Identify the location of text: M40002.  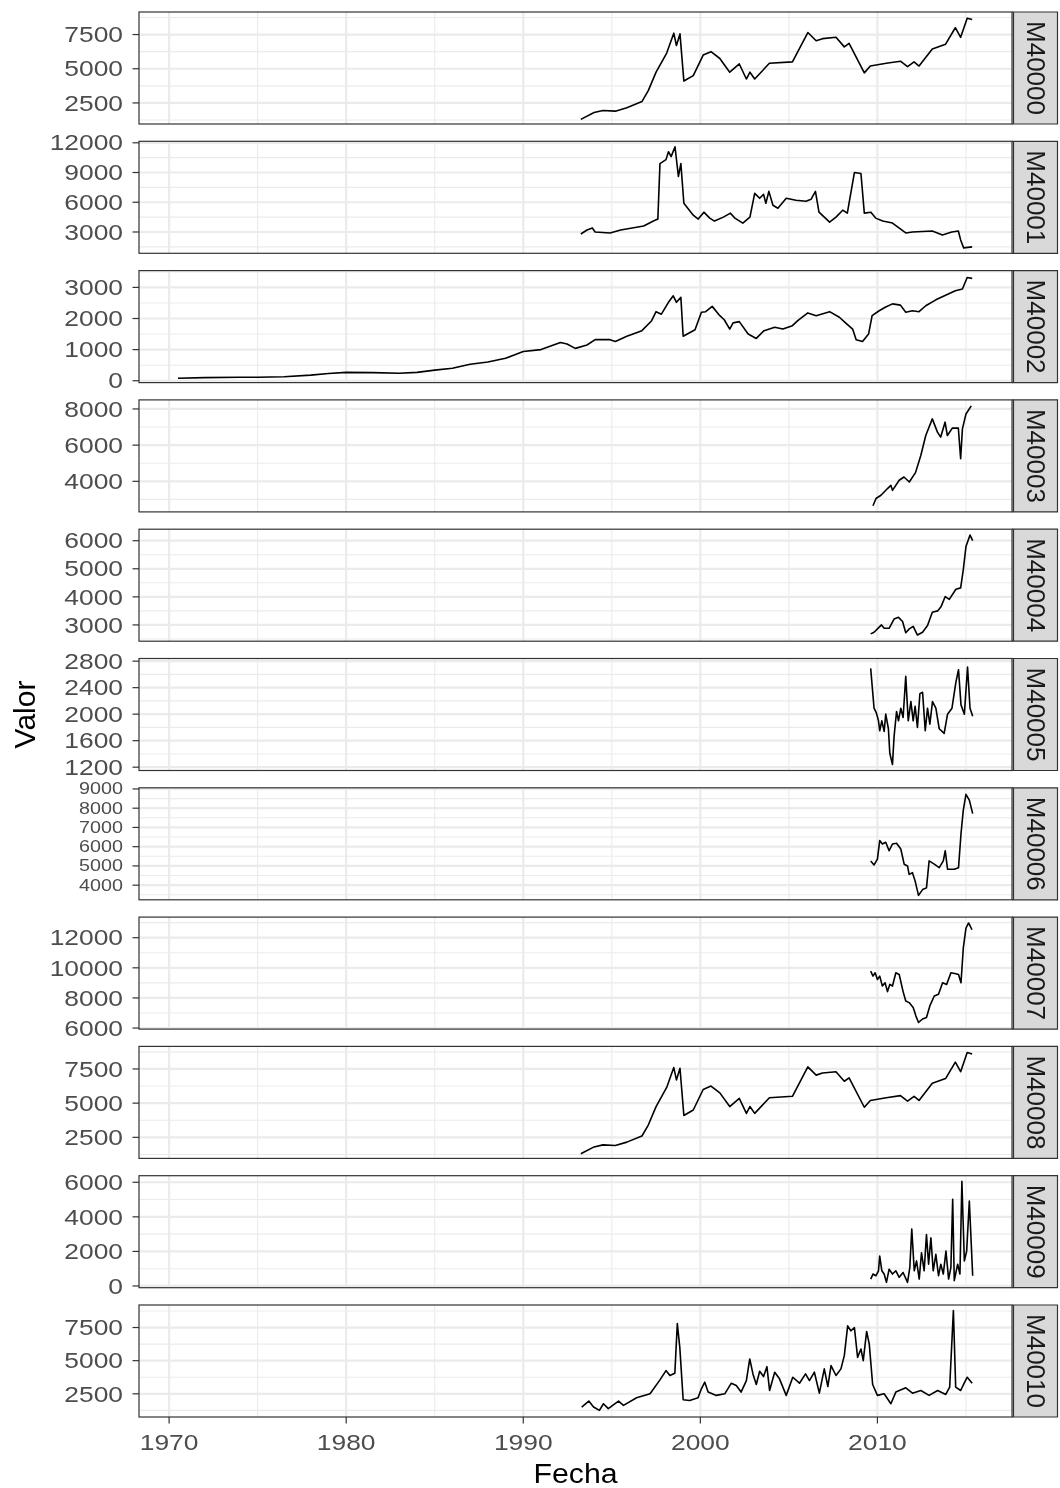
(1035, 326).